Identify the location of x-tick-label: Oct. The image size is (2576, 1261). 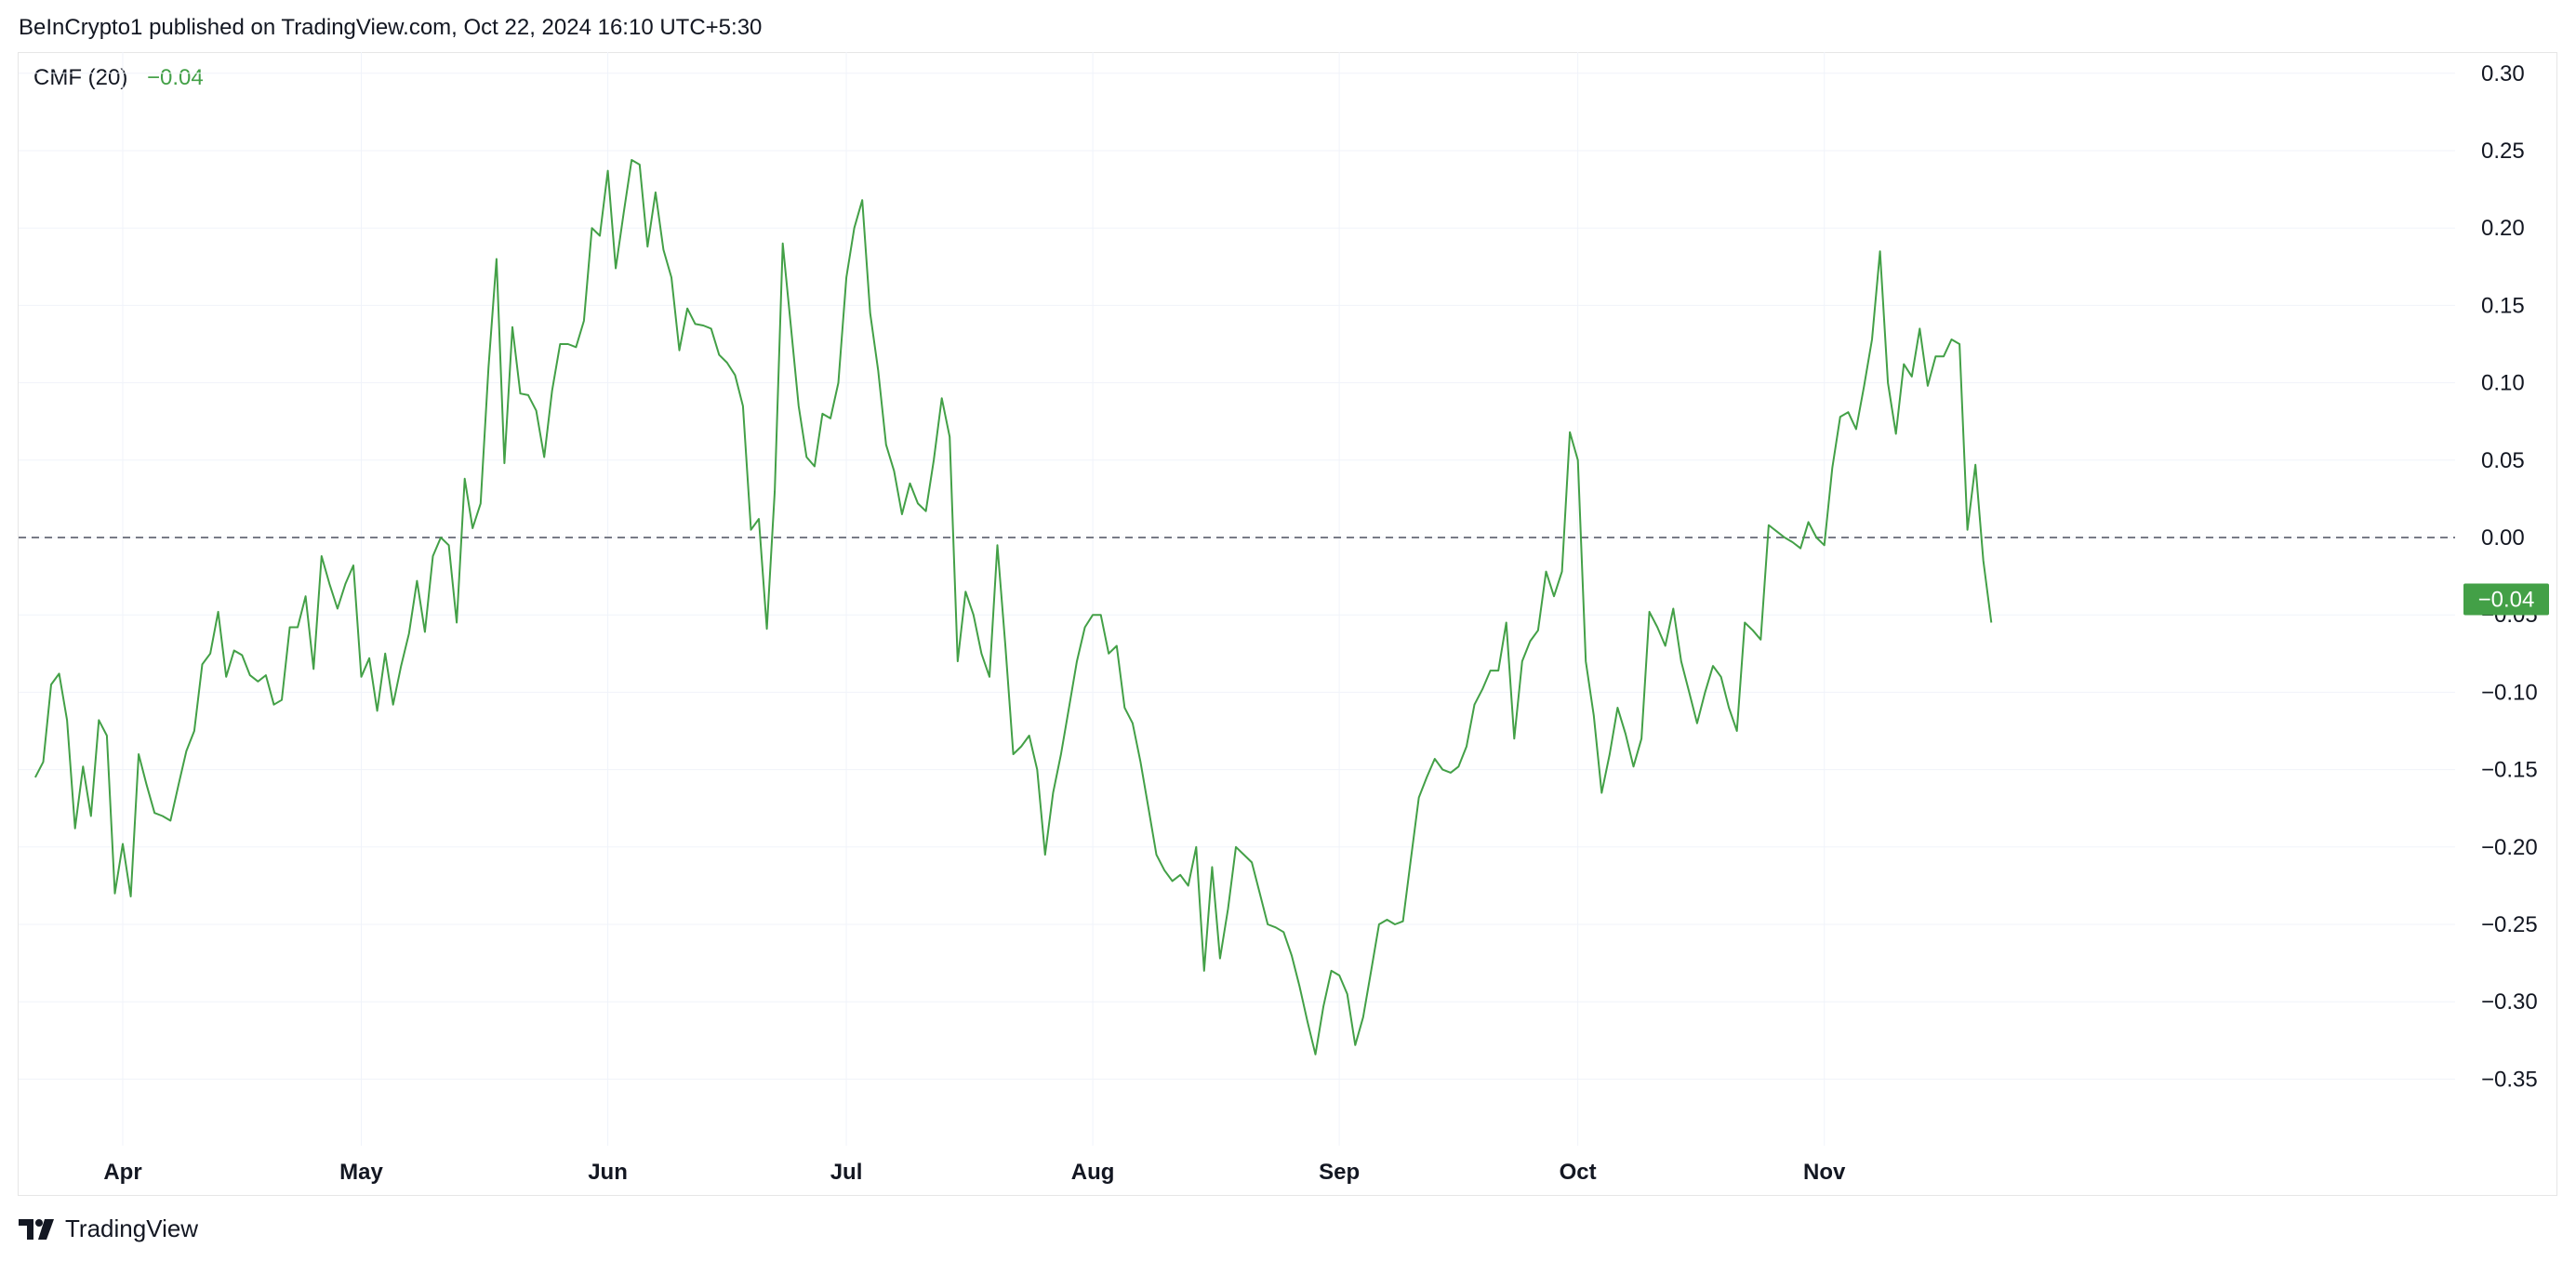
(1578, 1172).